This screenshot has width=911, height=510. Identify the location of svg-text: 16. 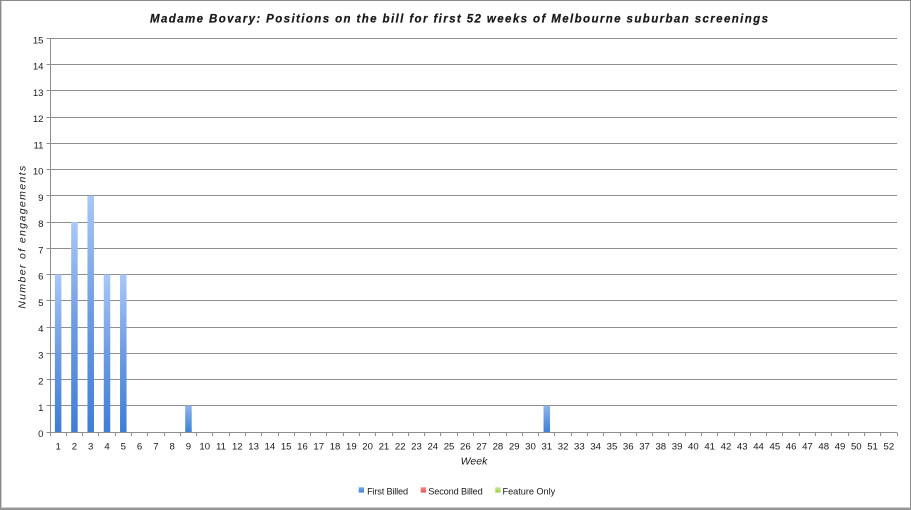
(302, 447).